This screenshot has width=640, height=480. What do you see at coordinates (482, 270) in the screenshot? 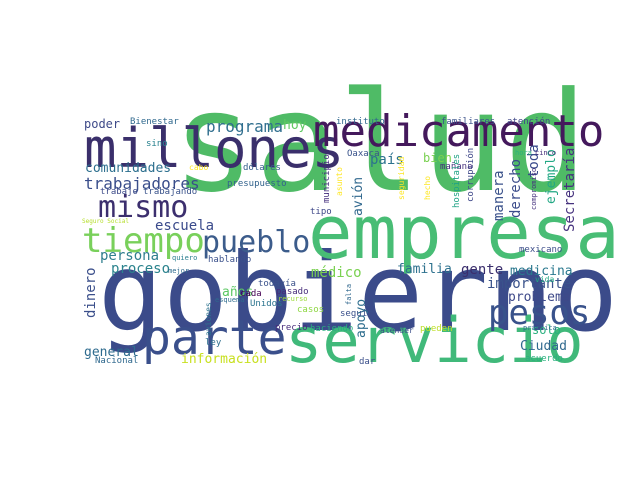
I see `word-gente: gente` at bounding box center [482, 270].